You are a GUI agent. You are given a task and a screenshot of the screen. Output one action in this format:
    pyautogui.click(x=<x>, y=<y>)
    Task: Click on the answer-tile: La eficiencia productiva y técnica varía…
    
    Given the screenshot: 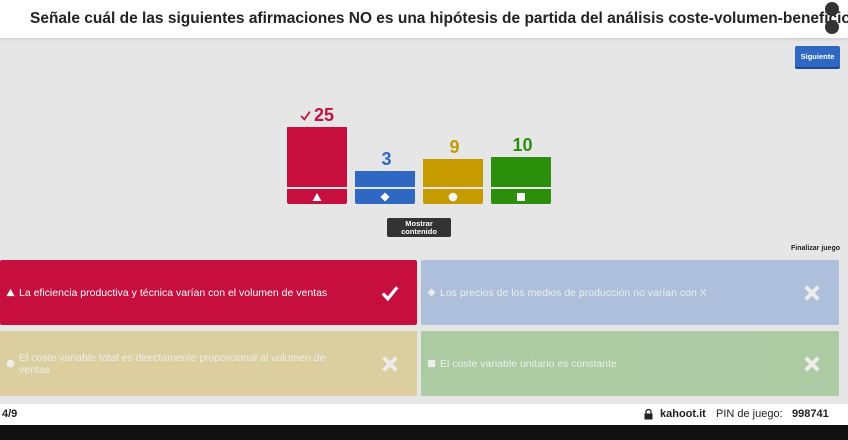 What is the action you would take?
    pyautogui.click(x=208, y=292)
    